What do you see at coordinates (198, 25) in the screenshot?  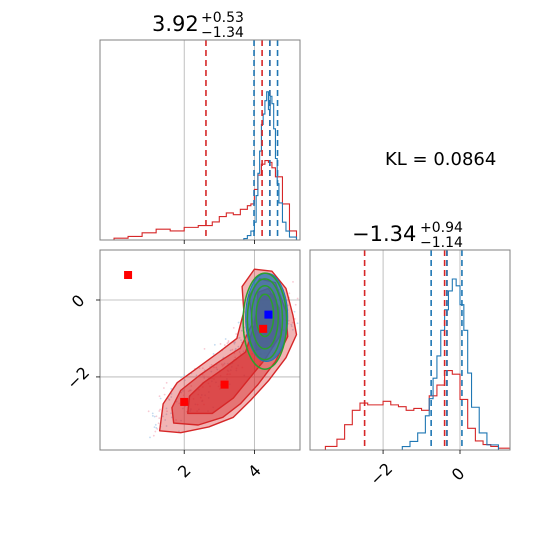 I see `param1-title: 3.92 +0.53 −1.34` at bounding box center [198, 25].